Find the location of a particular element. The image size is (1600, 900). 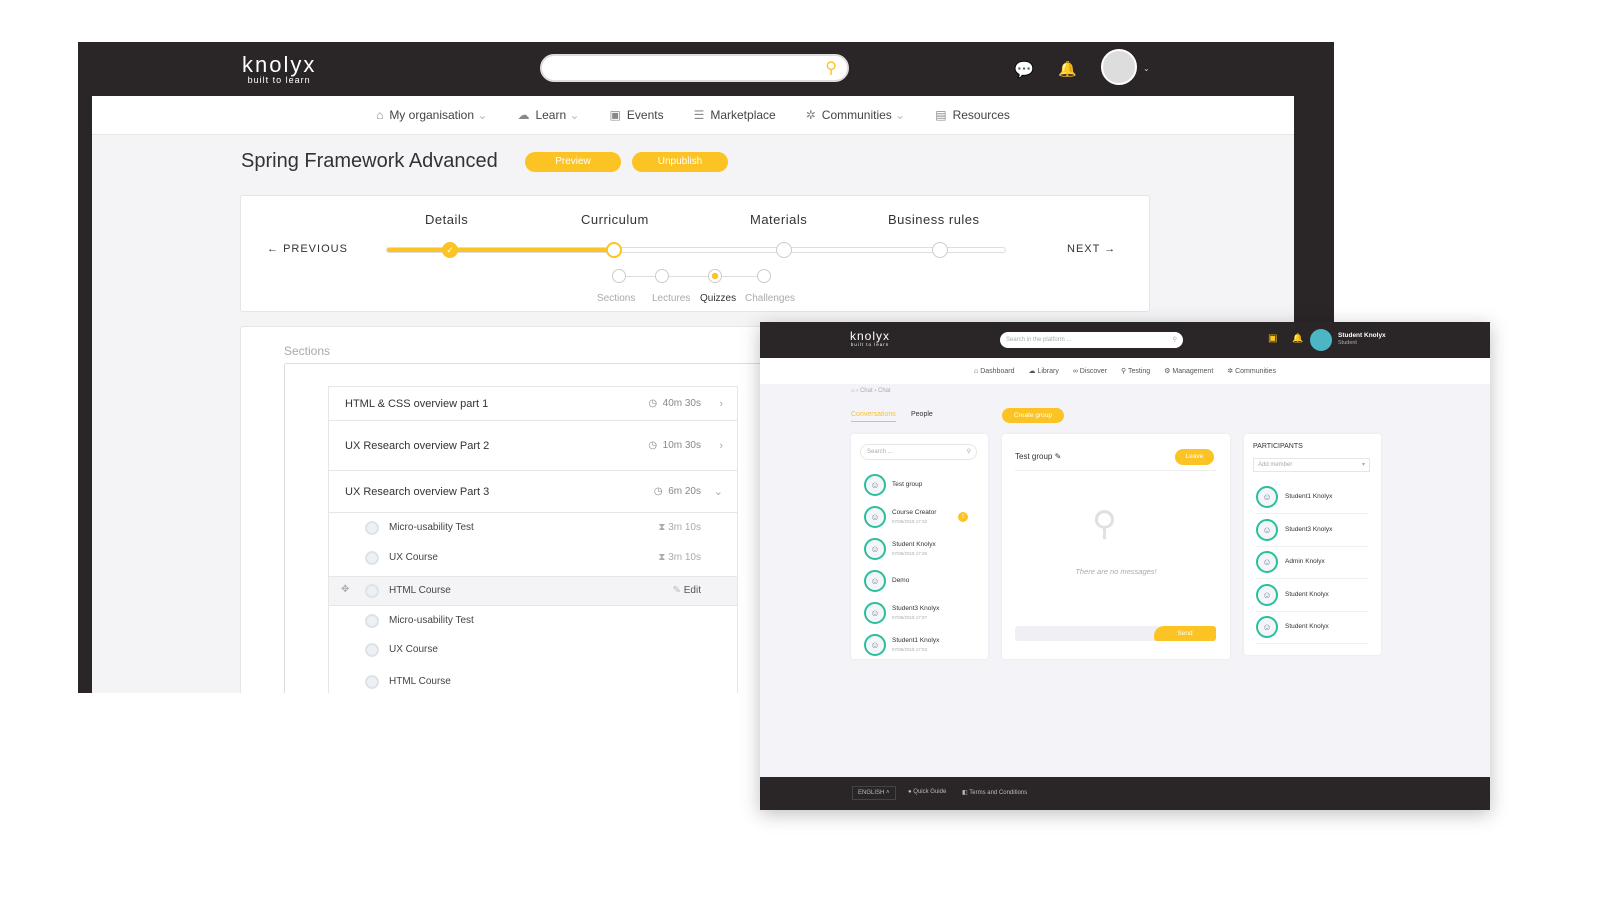

step-current-dot is located at coordinates (614, 250).